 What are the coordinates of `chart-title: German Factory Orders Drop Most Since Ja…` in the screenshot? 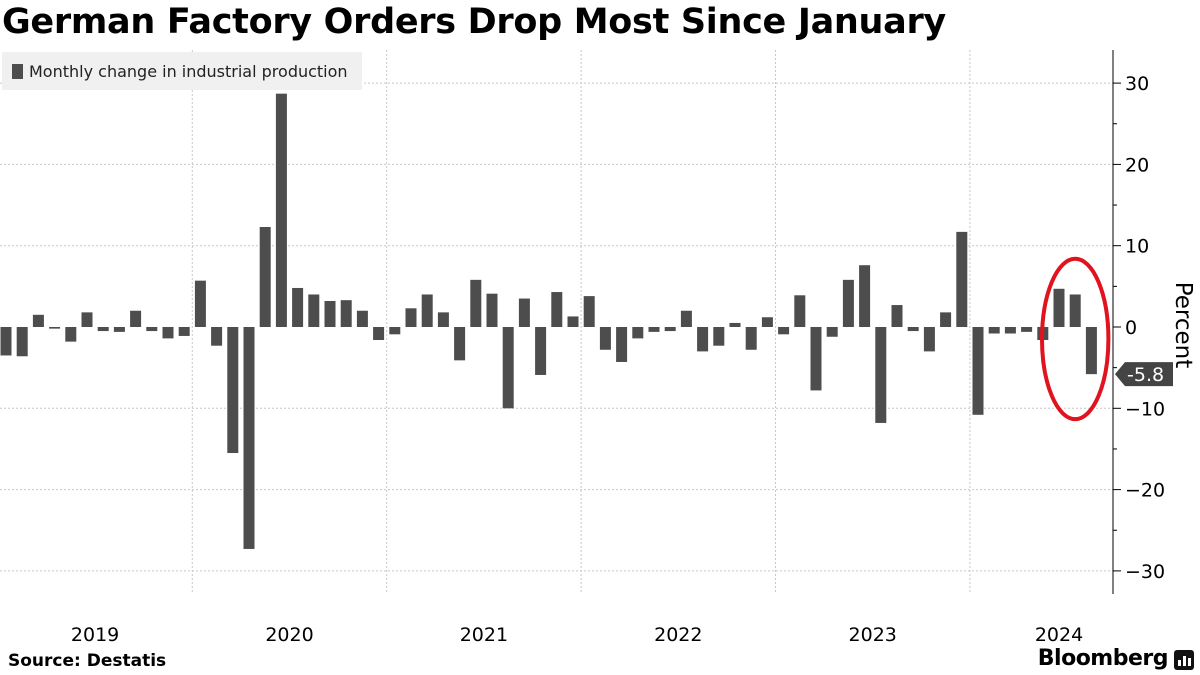 It's located at (474, 22).